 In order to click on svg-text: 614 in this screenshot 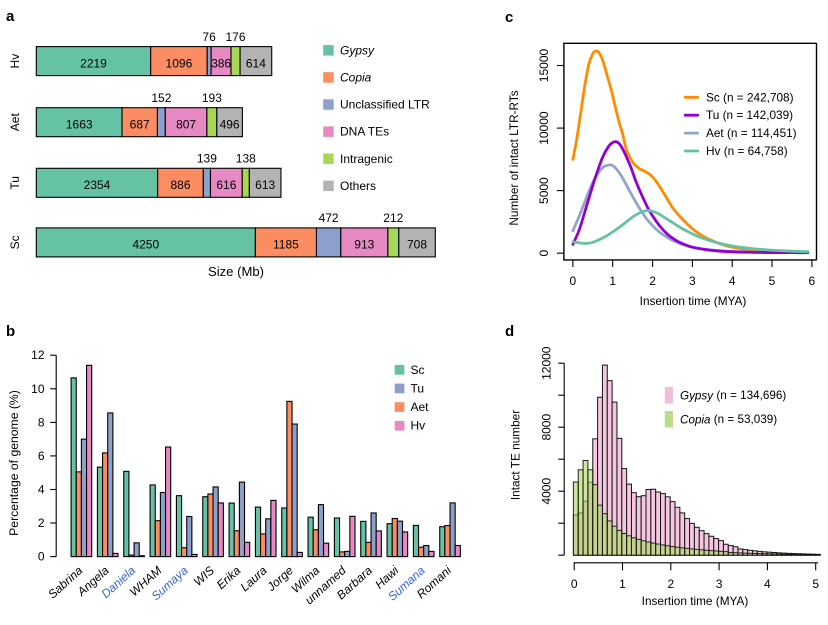, I will do `click(256, 63)`.